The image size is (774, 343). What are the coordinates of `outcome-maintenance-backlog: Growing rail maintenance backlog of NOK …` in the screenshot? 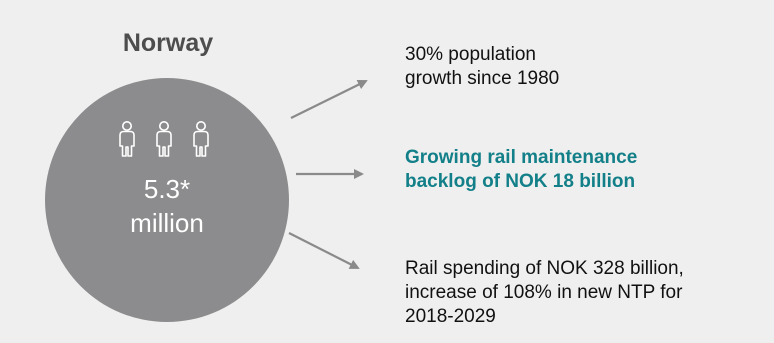 It's located at (575, 170).